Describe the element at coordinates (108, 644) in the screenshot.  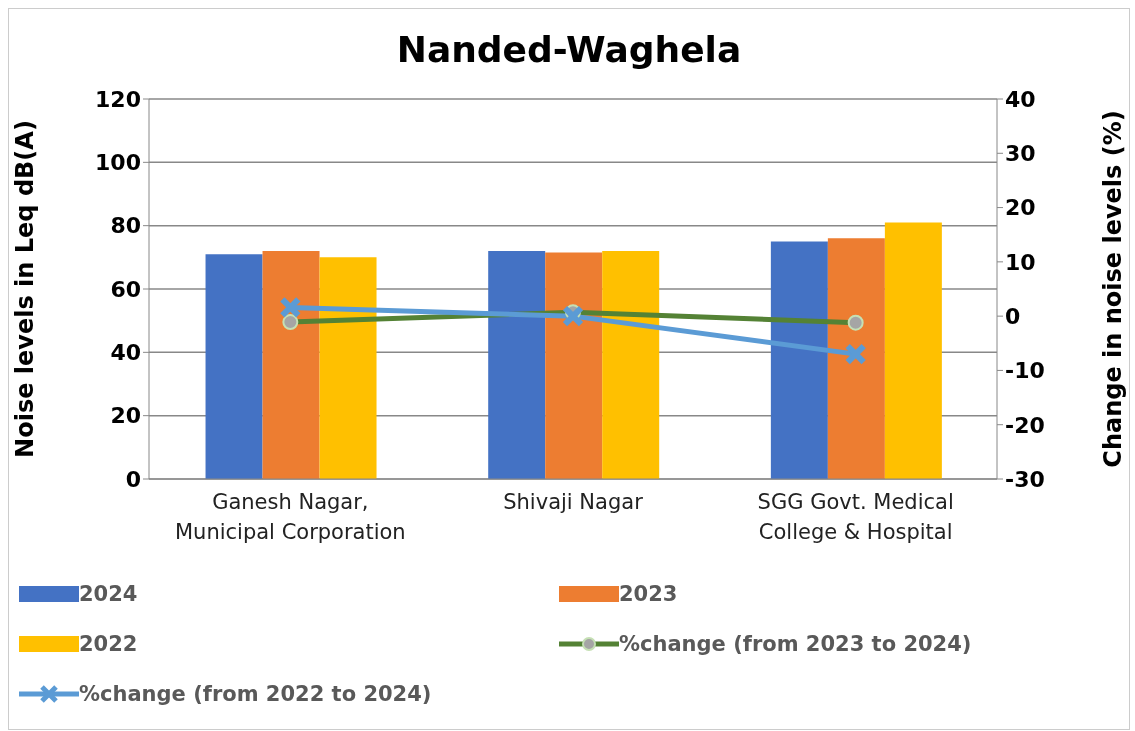
I see `legend-label: 2022` at that location.